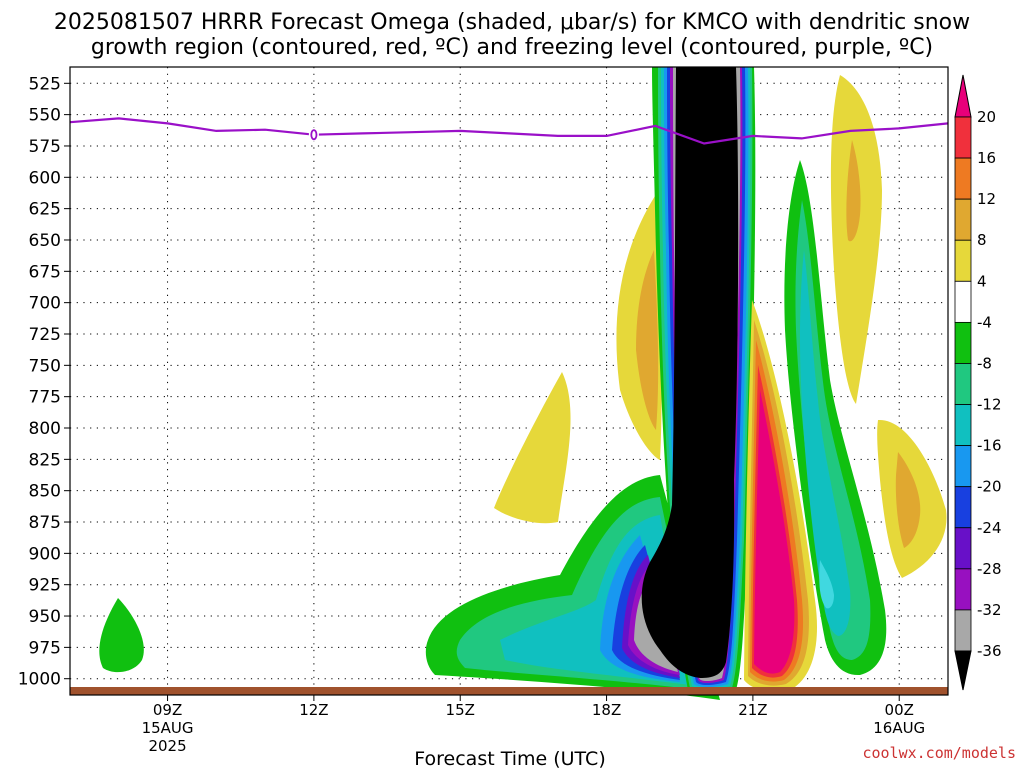 The width and height of the screenshot is (1024, 768). What do you see at coordinates (899, 710) in the screenshot?
I see `x-tick-label: 00Z` at bounding box center [899, 710].